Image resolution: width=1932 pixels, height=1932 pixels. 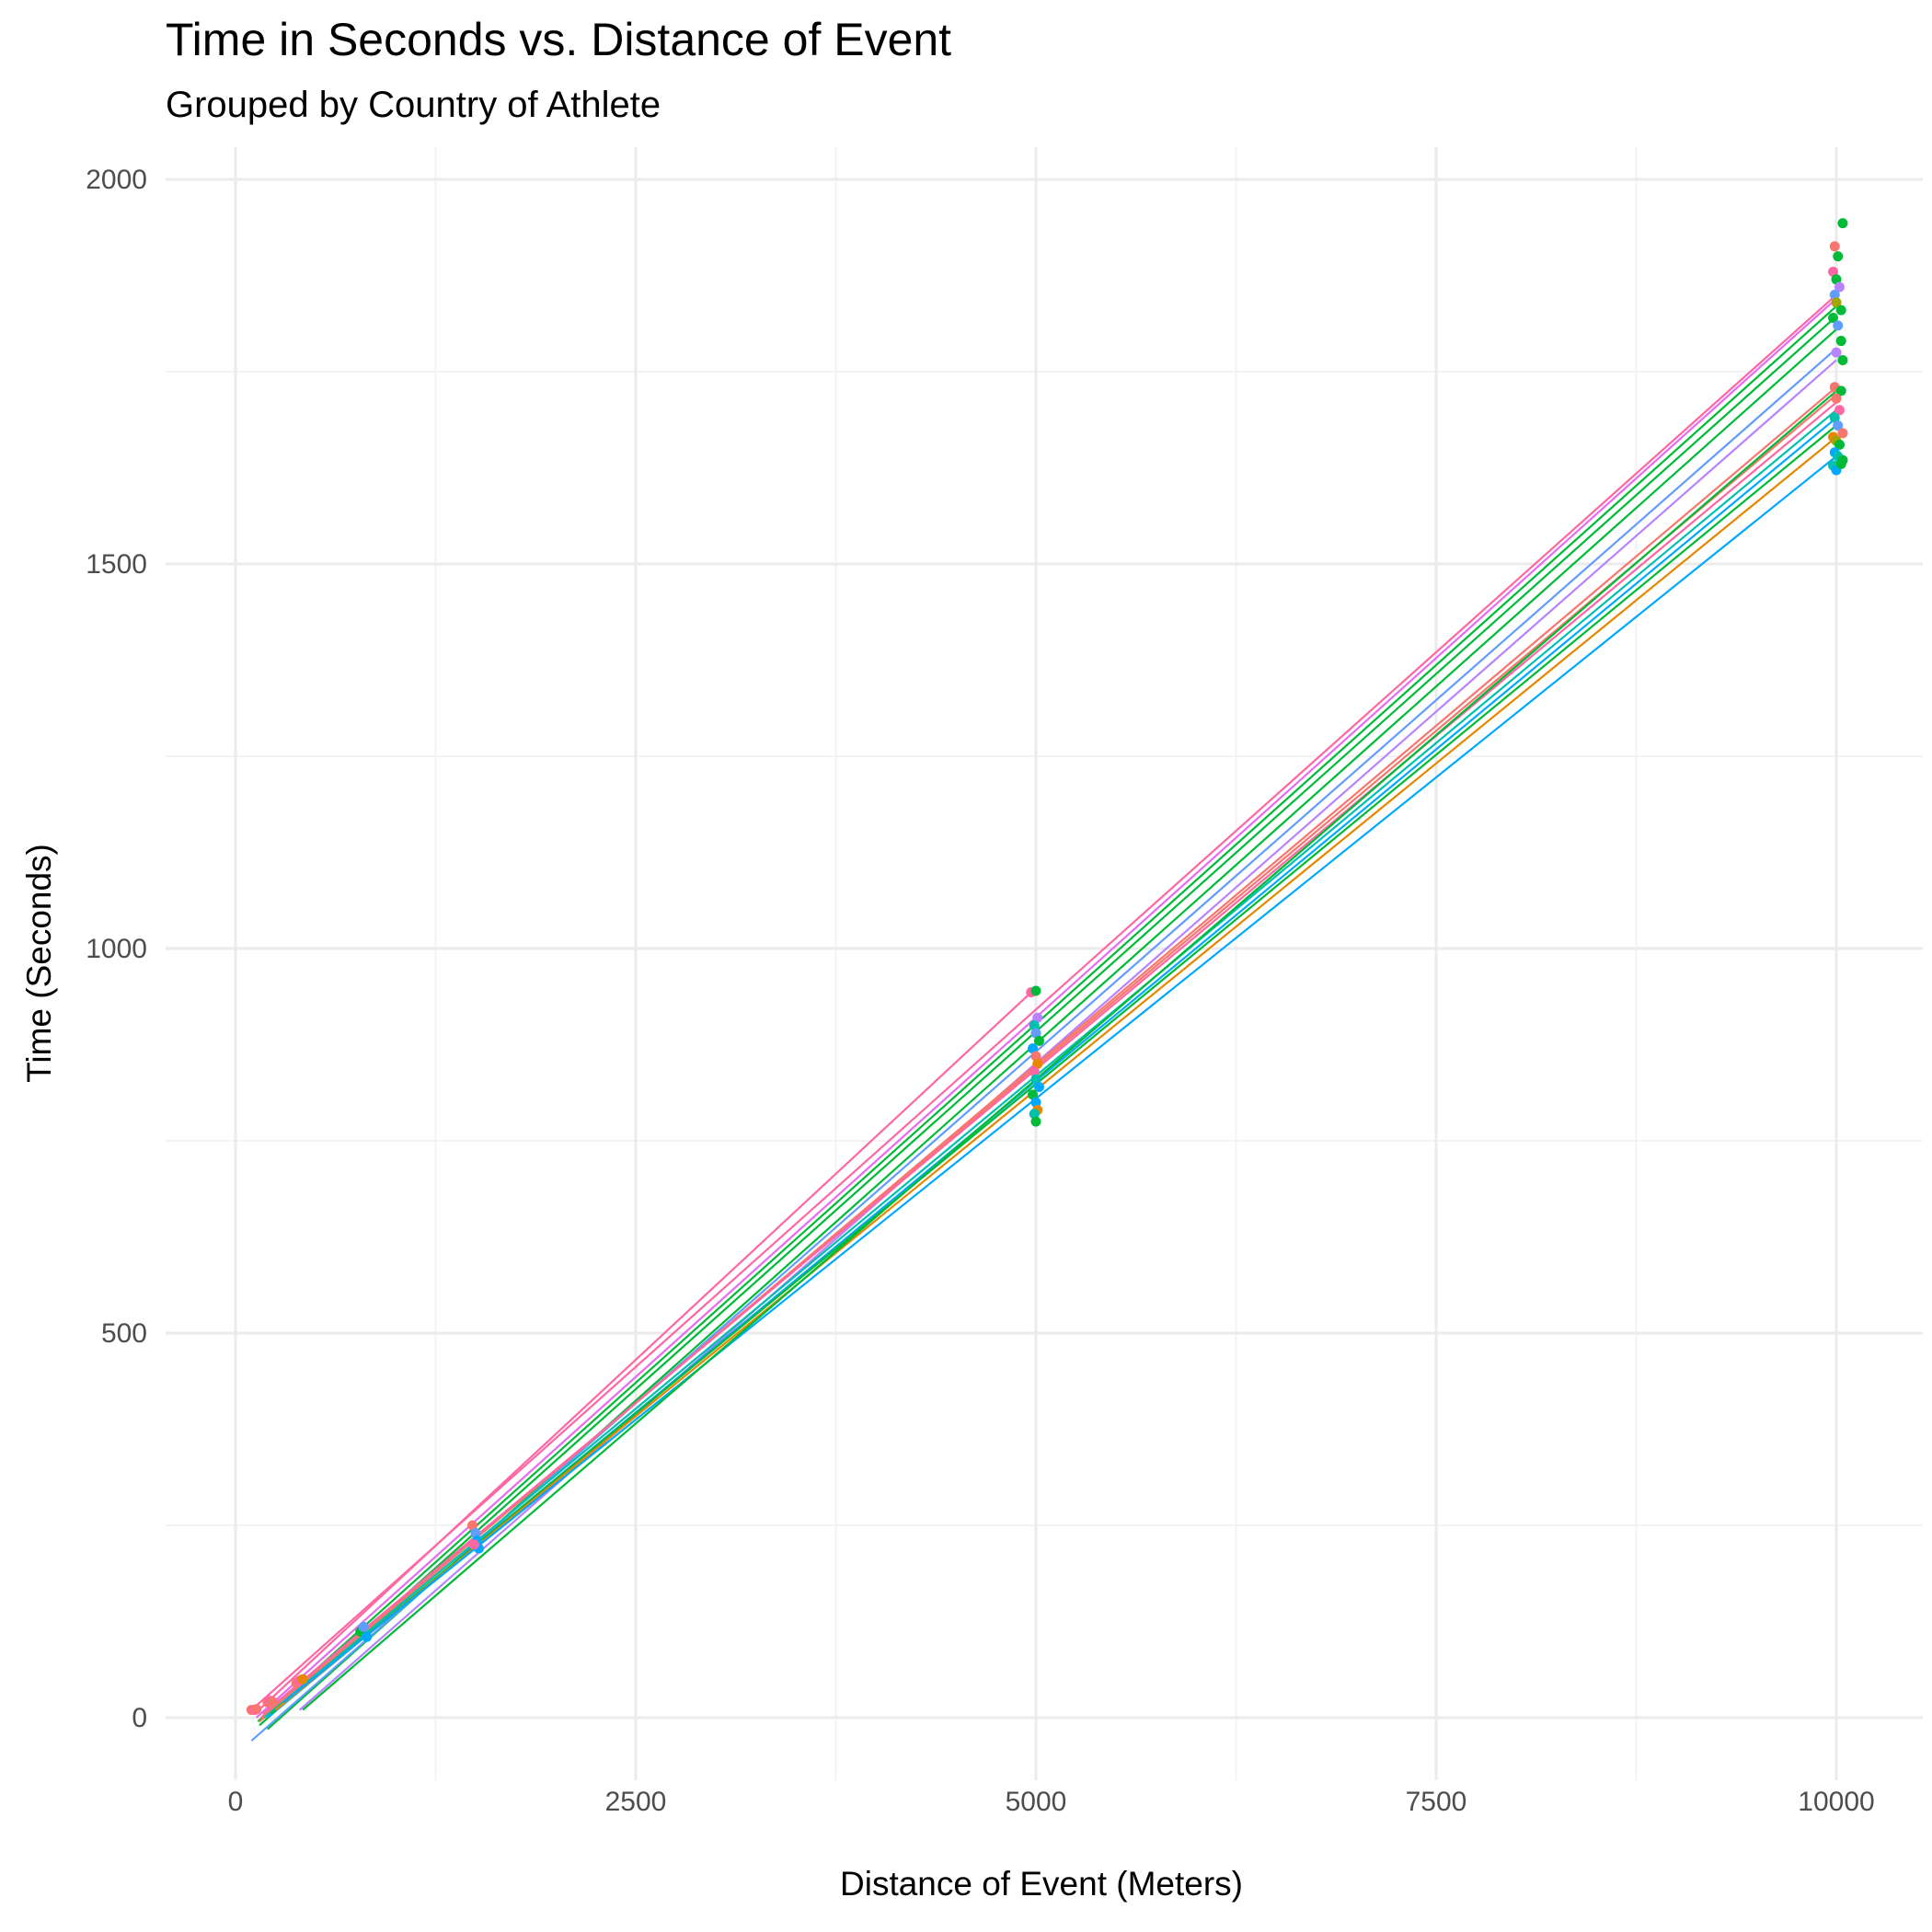 What do you see at coordinates (1036, 1802) in the screenshot?
I see `x-tick-label: 5000` at bounding box center [1036, 1802].